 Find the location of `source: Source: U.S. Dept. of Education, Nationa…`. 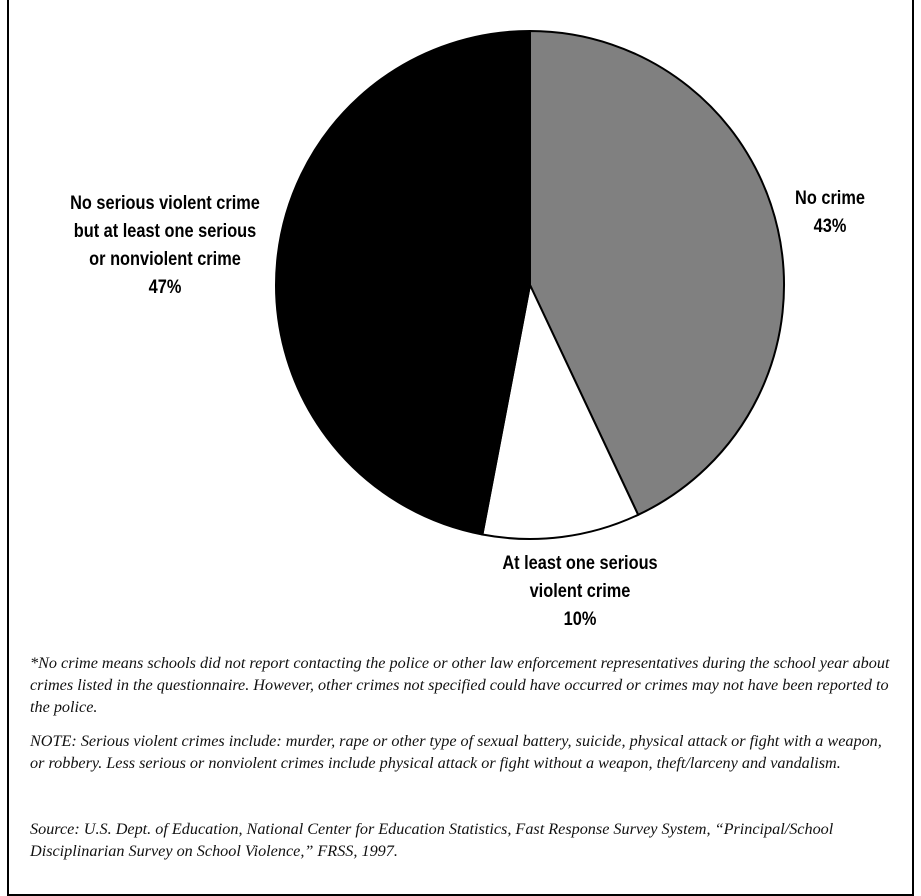

source: Source: U.S. Dept. of Education, Nationa… is located at coordinates (432, 840).